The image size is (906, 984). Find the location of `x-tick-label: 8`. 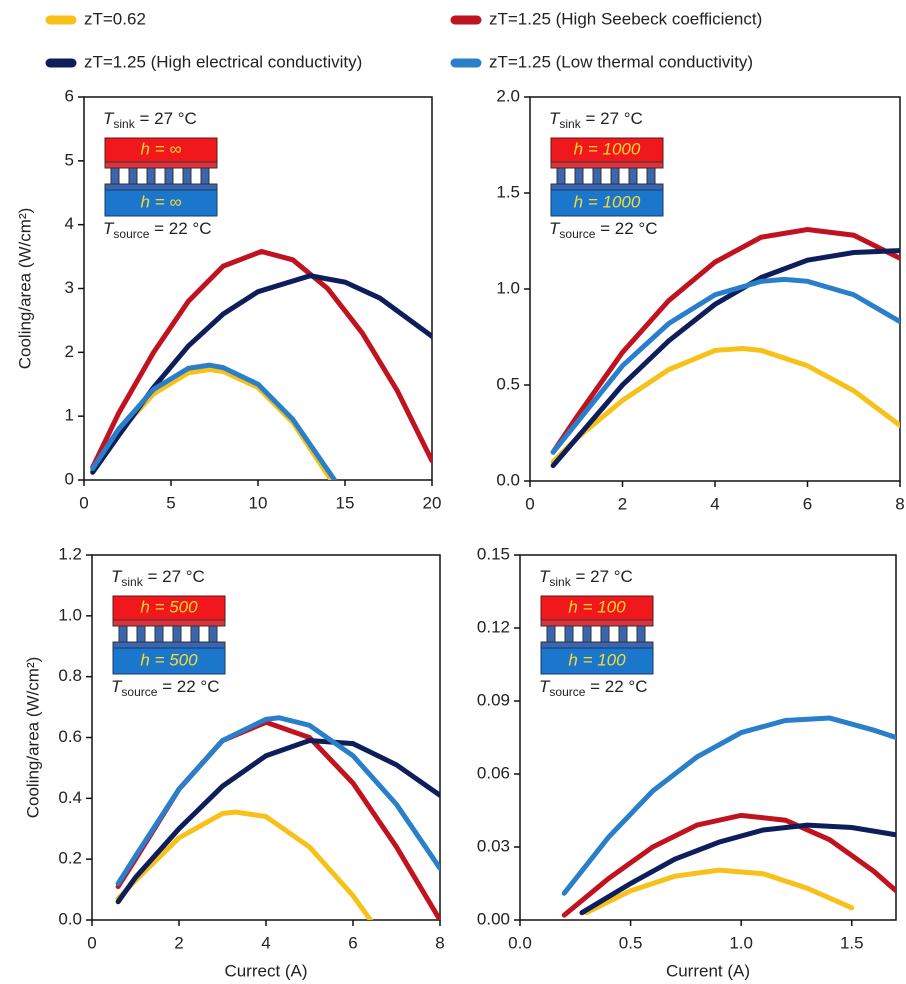

x-tick-label: 8 is located at coordinates (899, 503).